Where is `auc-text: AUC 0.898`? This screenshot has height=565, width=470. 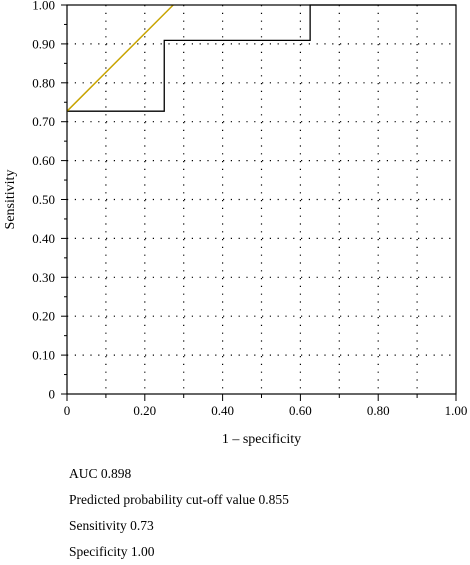 auc-text: AUC 0.898 is located at coordinates (100, 473).